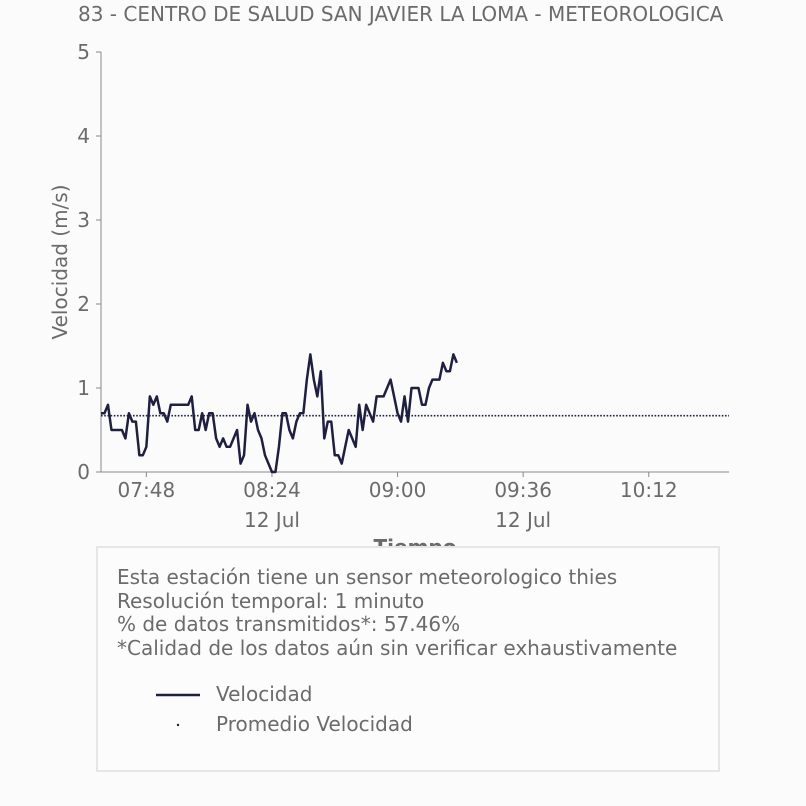 This screenshot has height=806, width=806. What do you see at coordinates (271, 600) in the screenshot?
I see `resolution-info-line: Resolución temporal: 1 minuto` at bounding box center [271, 600].